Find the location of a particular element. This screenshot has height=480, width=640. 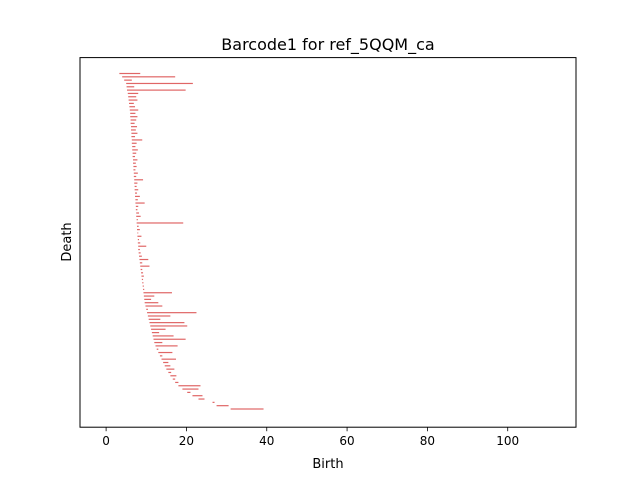

x-tick-label: 40 is located at coordinates (266, 441).